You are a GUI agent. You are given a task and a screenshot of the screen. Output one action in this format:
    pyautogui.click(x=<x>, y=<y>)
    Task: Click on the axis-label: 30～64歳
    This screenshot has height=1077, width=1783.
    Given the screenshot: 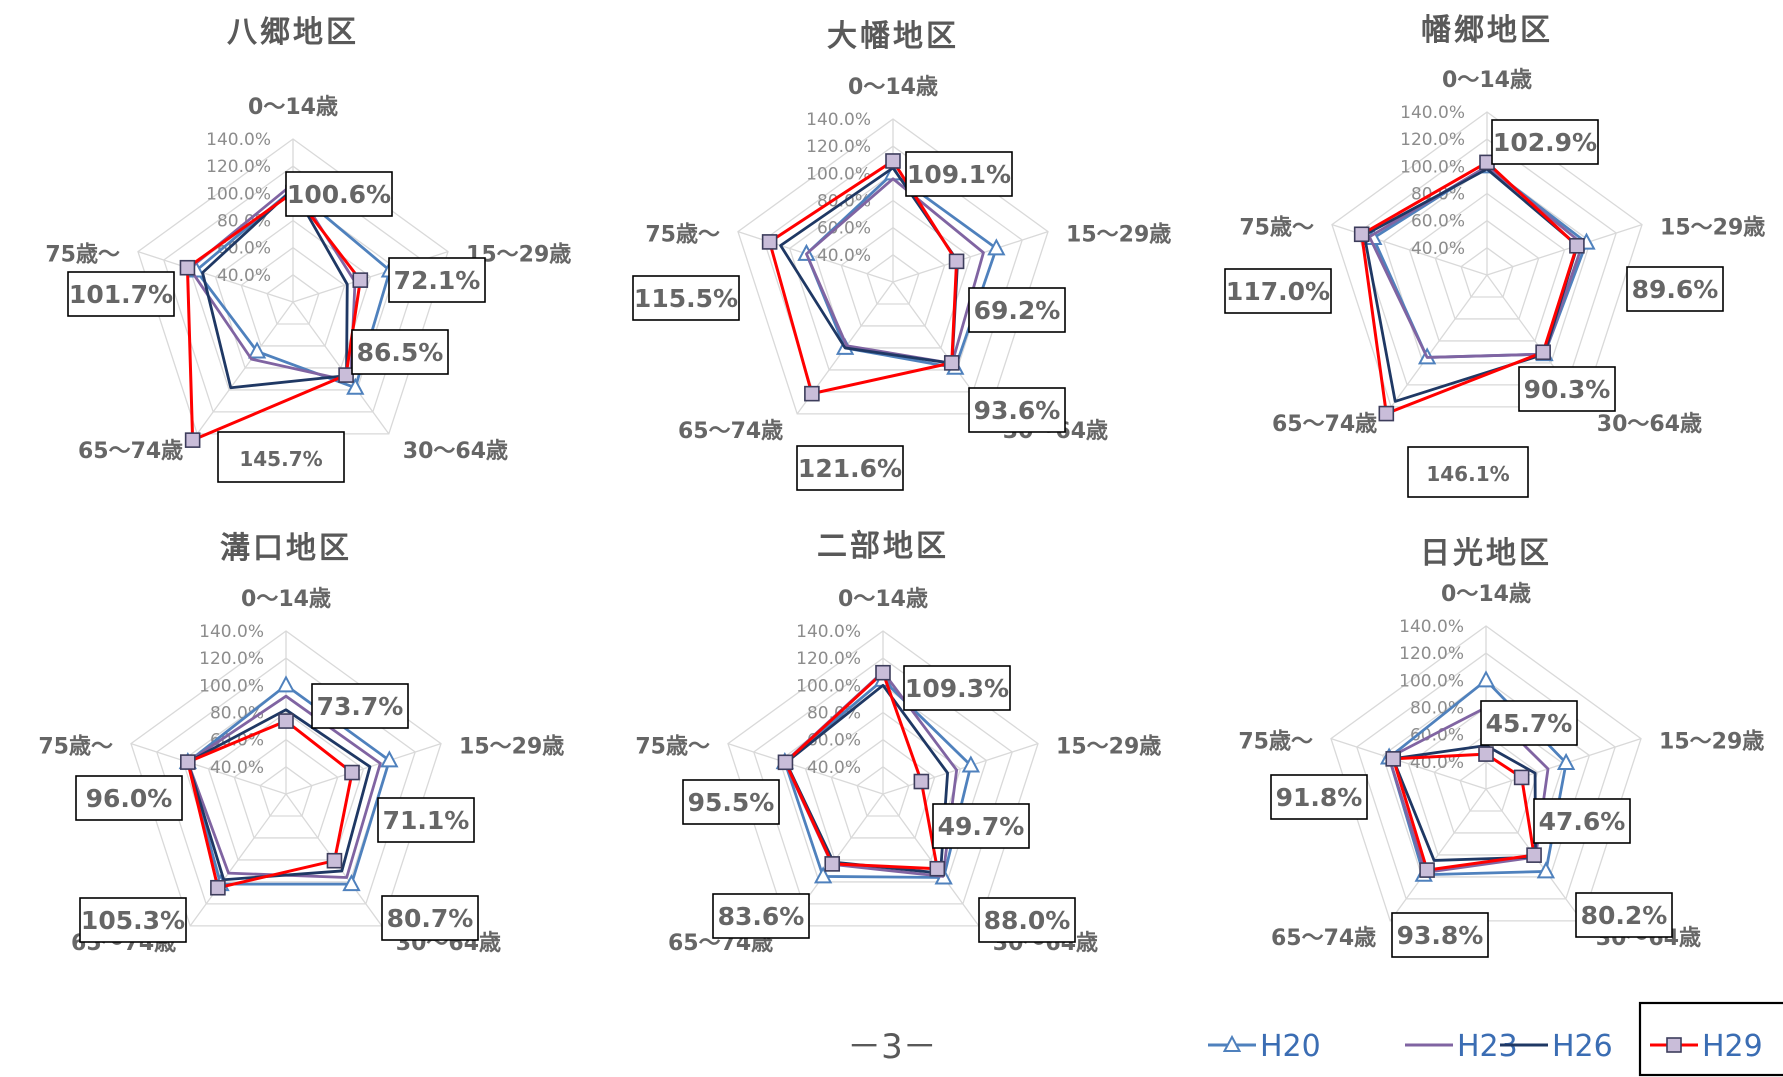 What is the action you would take?
    pyautogui.click(x=1649, y=424)
    